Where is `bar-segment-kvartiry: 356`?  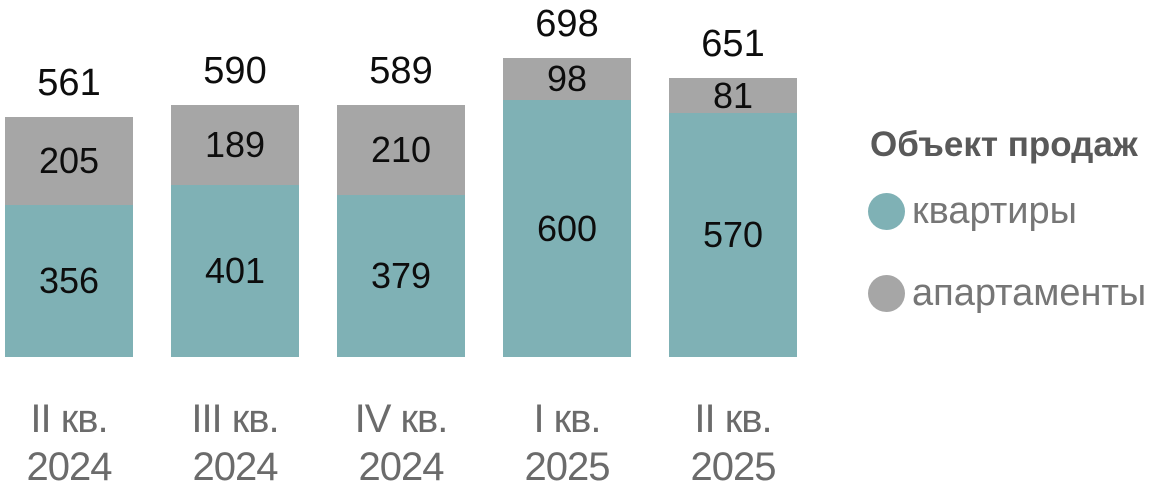 bar-segment-kvartiry: 356 is located at coordinates (69, 280).